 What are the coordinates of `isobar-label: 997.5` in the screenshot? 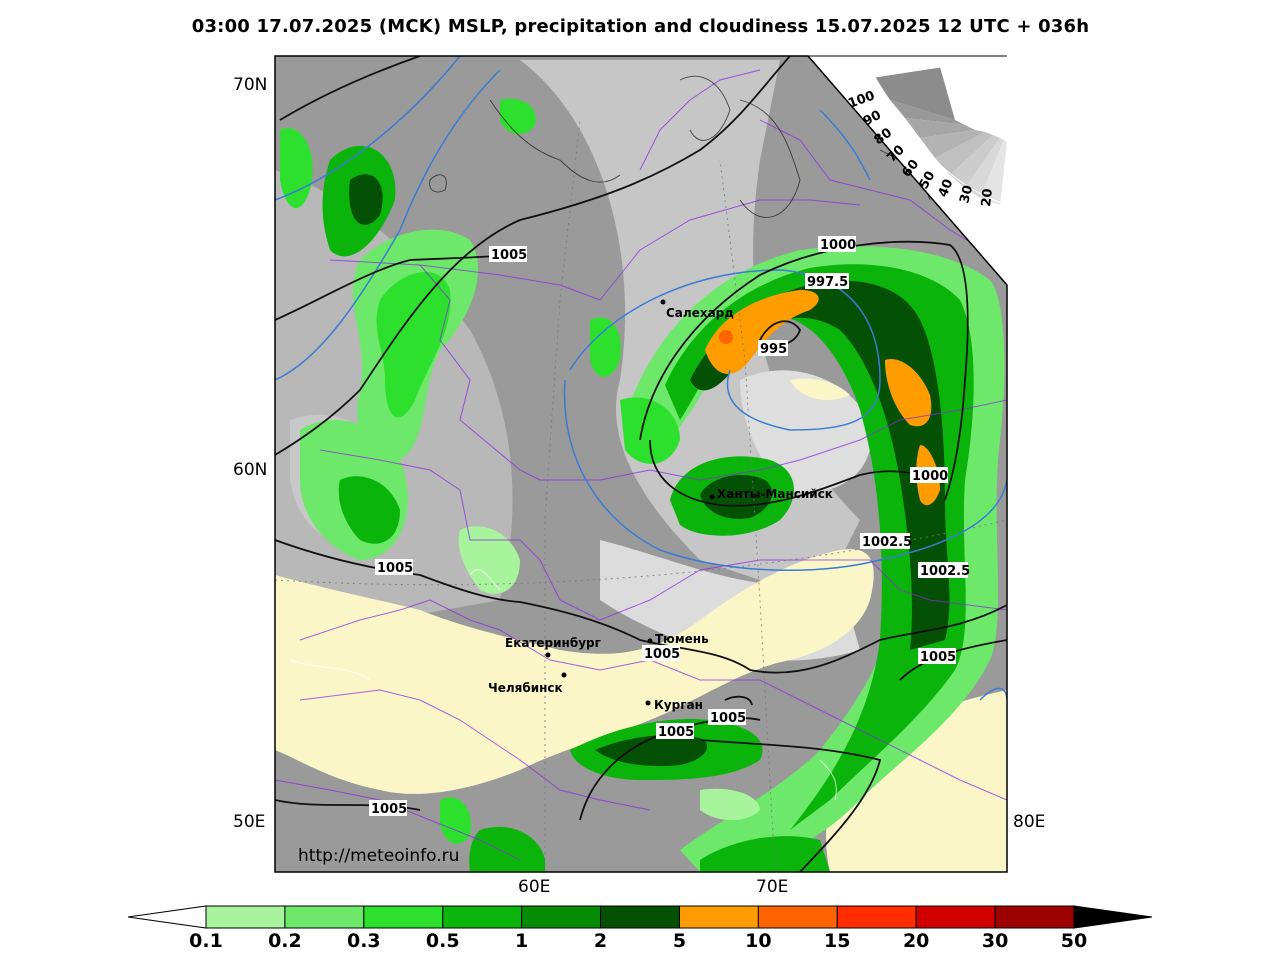 It's located at (827, 281).